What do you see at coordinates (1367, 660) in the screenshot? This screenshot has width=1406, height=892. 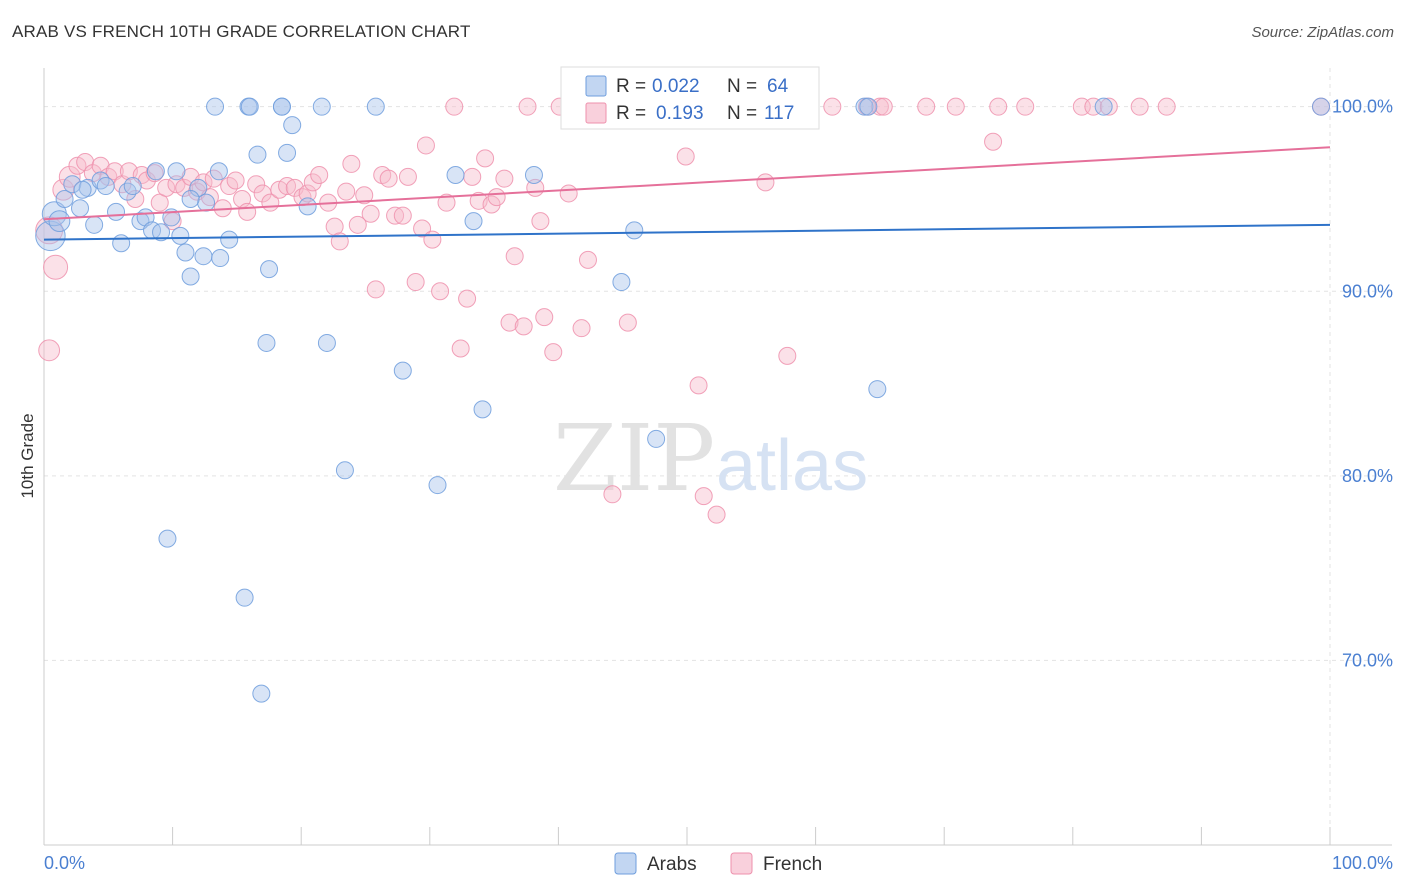 I see `y-tick-label: 70.0%` at bounding box center [1367, 660].